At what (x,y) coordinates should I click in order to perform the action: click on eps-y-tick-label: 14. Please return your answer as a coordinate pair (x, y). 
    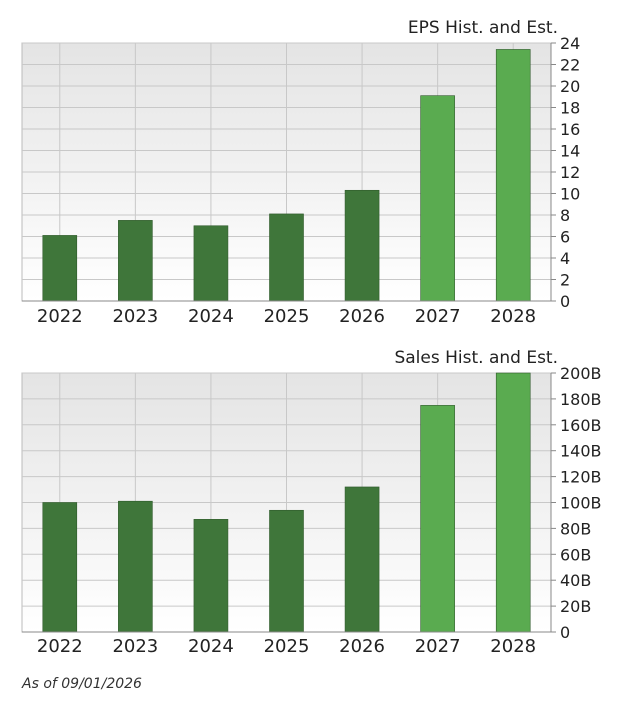
    Looking at the image, I should click on (570, 151).